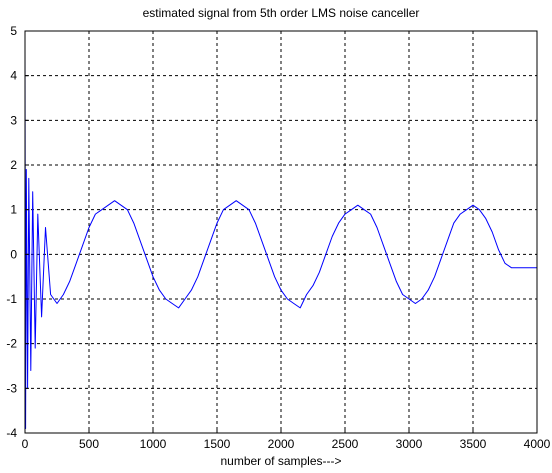 The height and width of the screenshot is (473, 552). What do you see at coordinates (345, 444) in the screenshot?
I see `x-tick-label: 2500` at bounding box center [345, 444].